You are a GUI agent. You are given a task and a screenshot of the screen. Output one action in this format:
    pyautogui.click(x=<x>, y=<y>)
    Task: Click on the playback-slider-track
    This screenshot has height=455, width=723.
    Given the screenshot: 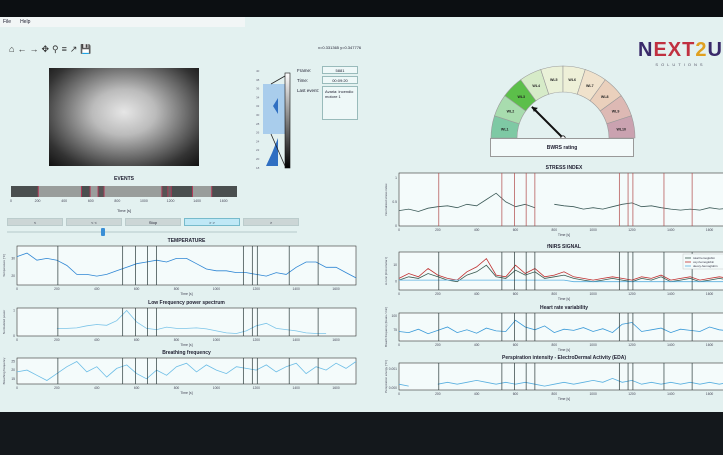 What is the action you would take?
    pyautogui.click(x=152, y=232)
    